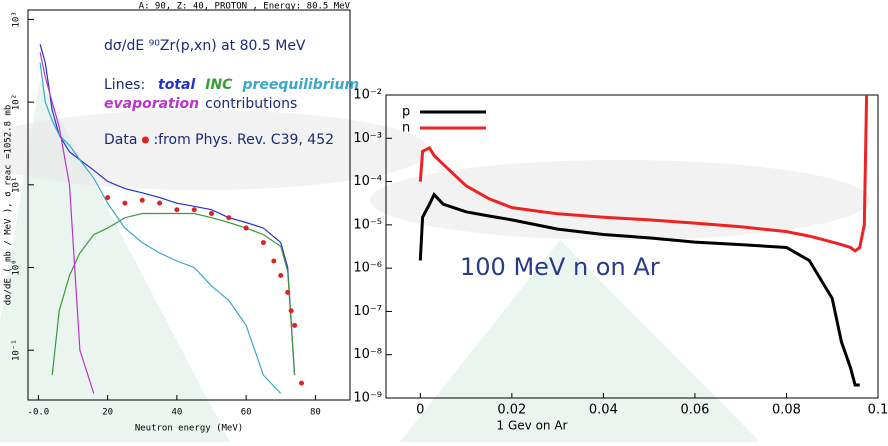 The image size is (888, 446). Describe the element at coordinates (176, 413) in the screenshot. I see `x-tick-label: 40` at that location.